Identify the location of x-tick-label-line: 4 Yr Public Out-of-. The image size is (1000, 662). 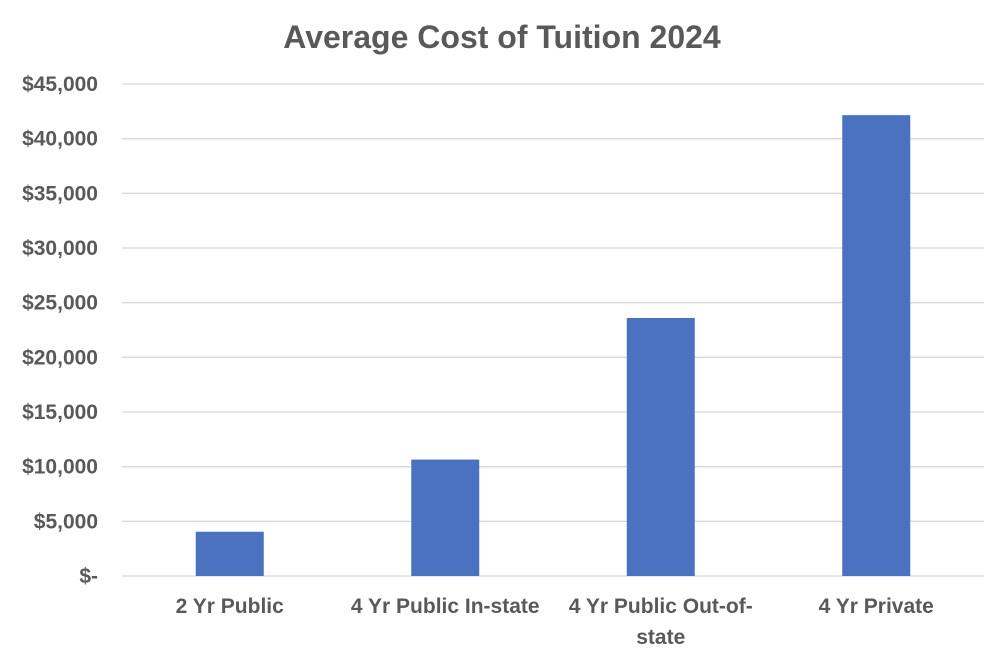
(661, 606).